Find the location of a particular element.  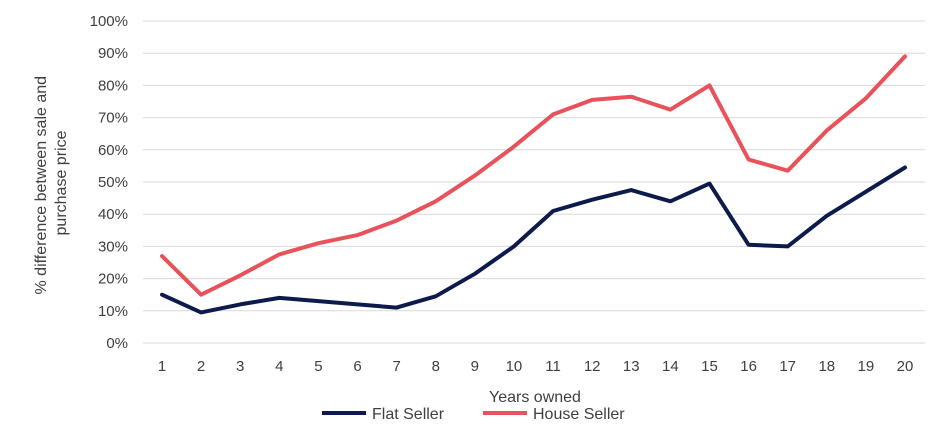

y-tick-label: 100% is located at coordinates (109, 21).